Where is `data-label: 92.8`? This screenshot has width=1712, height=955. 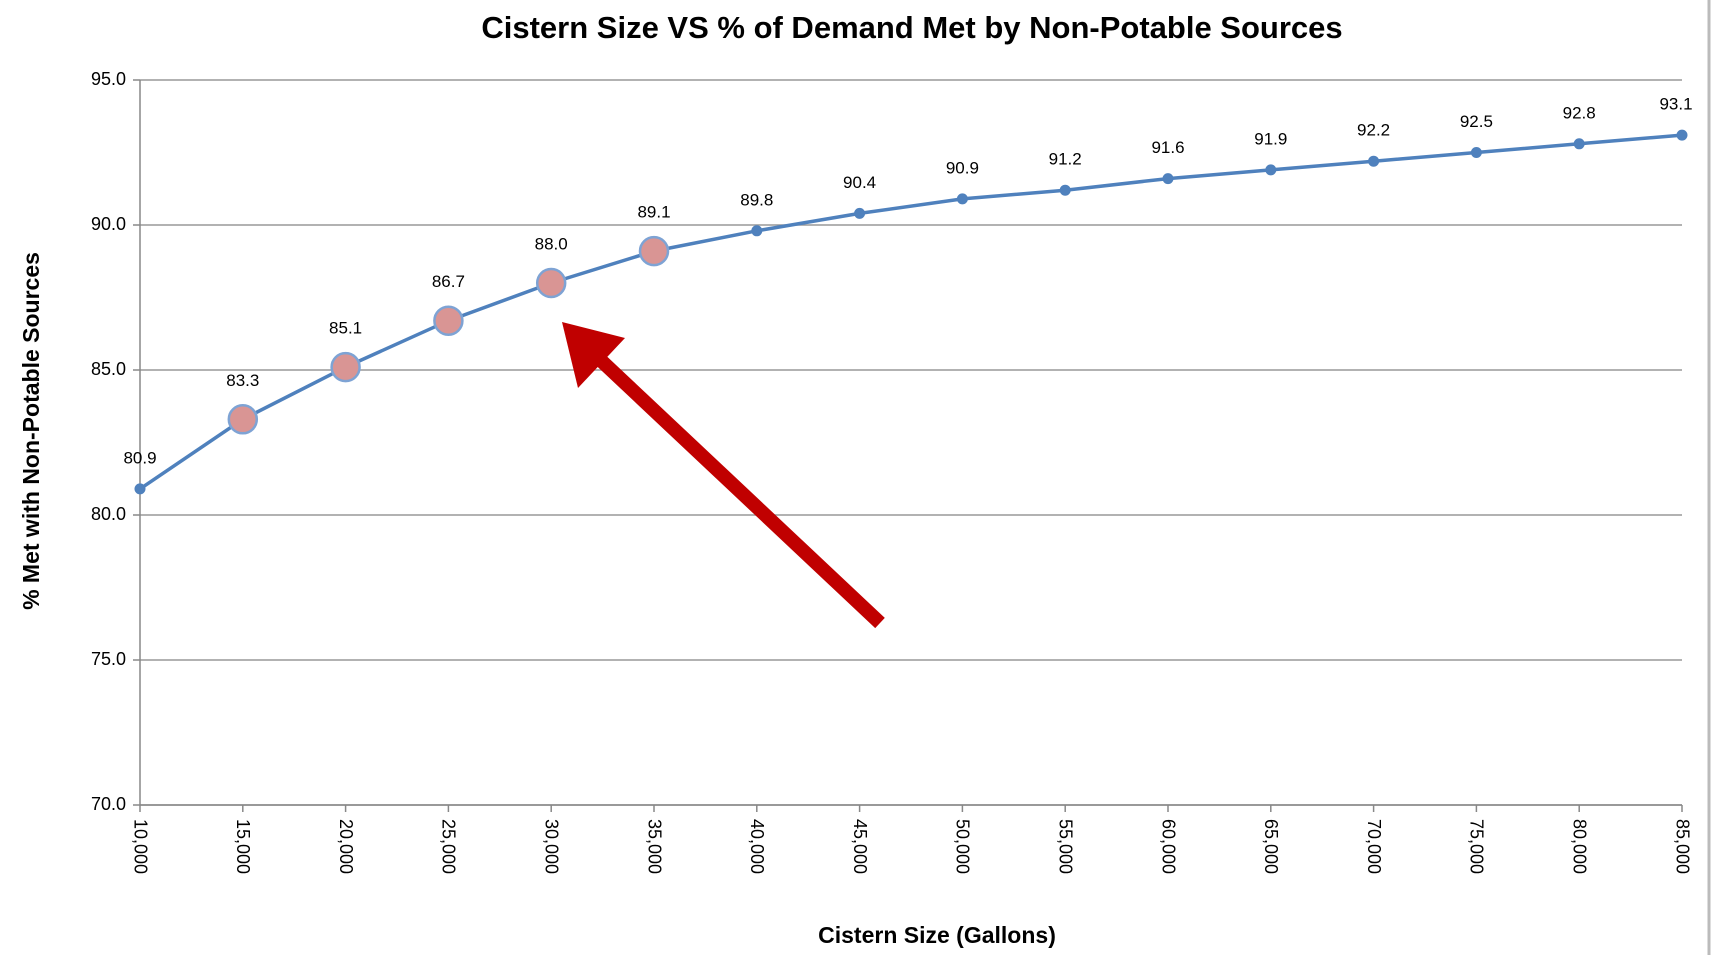 data-label: 92.8 is located at coordinates (1579, 112).